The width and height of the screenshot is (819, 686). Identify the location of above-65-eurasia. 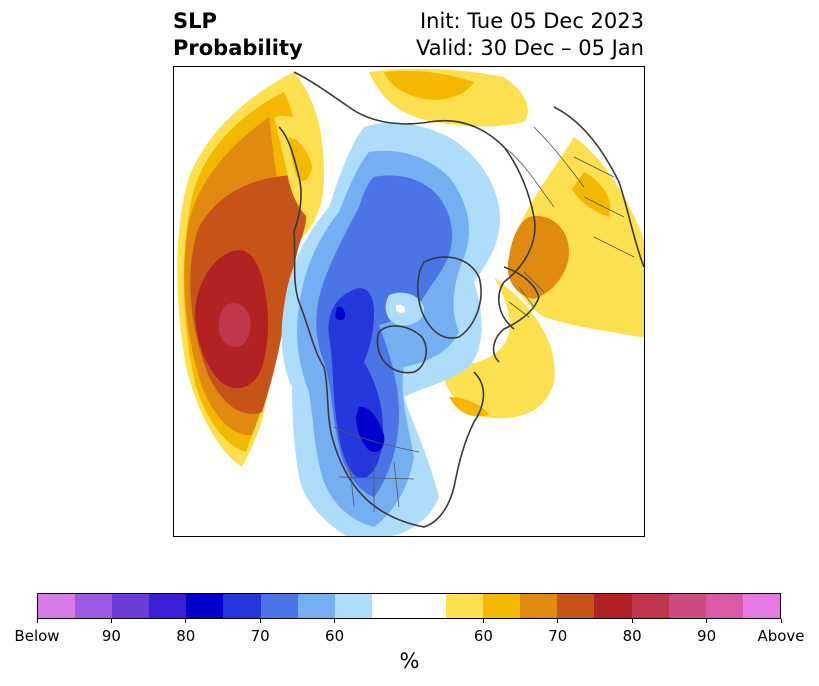
(429, 85).